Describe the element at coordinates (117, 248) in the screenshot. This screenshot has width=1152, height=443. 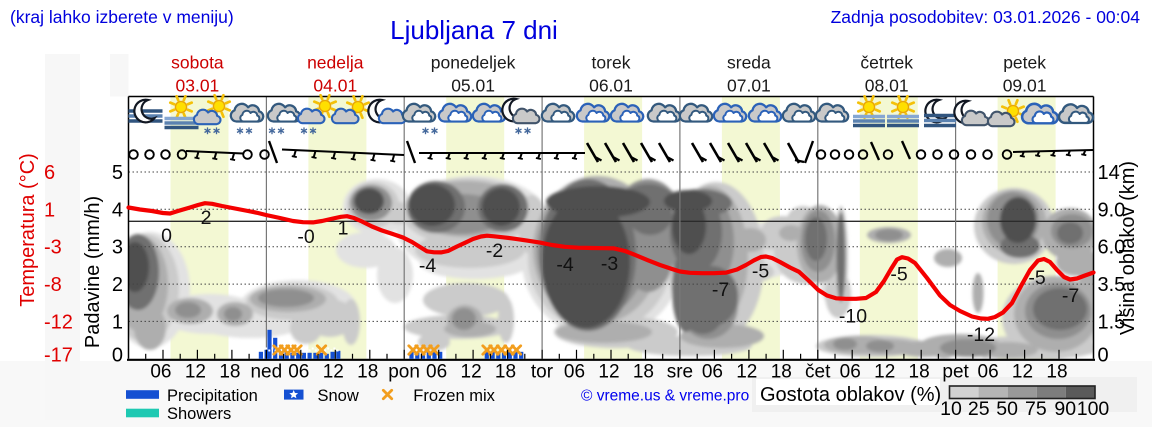
I see `svg-text: 3` at that location.